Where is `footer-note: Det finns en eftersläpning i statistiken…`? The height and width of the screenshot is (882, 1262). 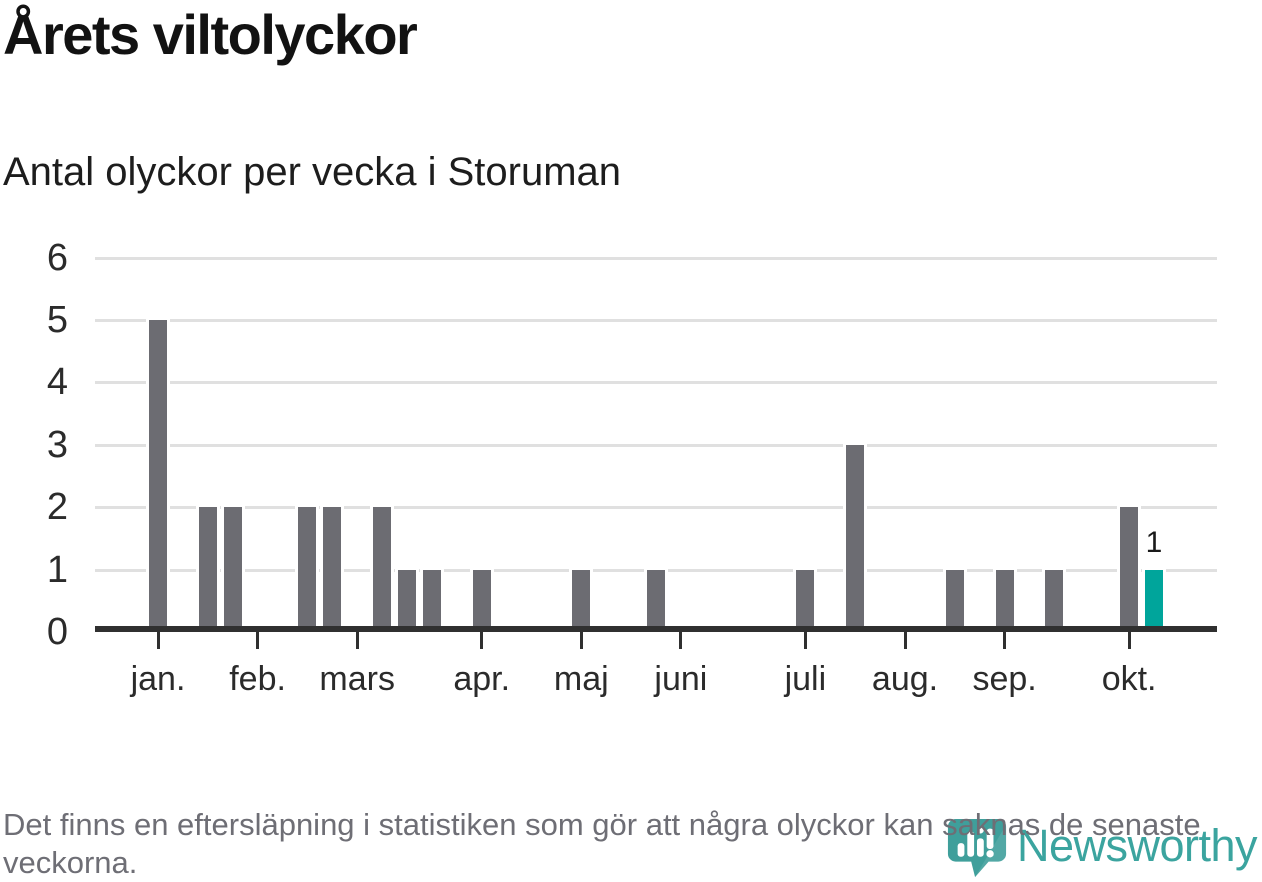 footer-note: Det finns en eftersläpning i statistiken… is located at coordinates (602, 843).